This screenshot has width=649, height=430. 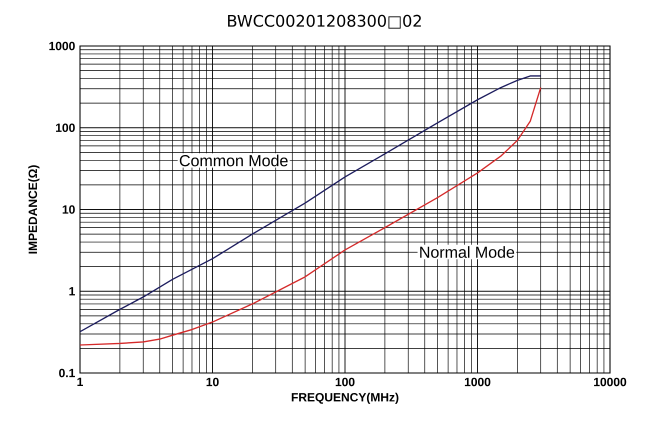 What do you see at coordinates (467, 252) in the screenshot?
I see `text: Normal Mode` at bounding box center [467, 252].